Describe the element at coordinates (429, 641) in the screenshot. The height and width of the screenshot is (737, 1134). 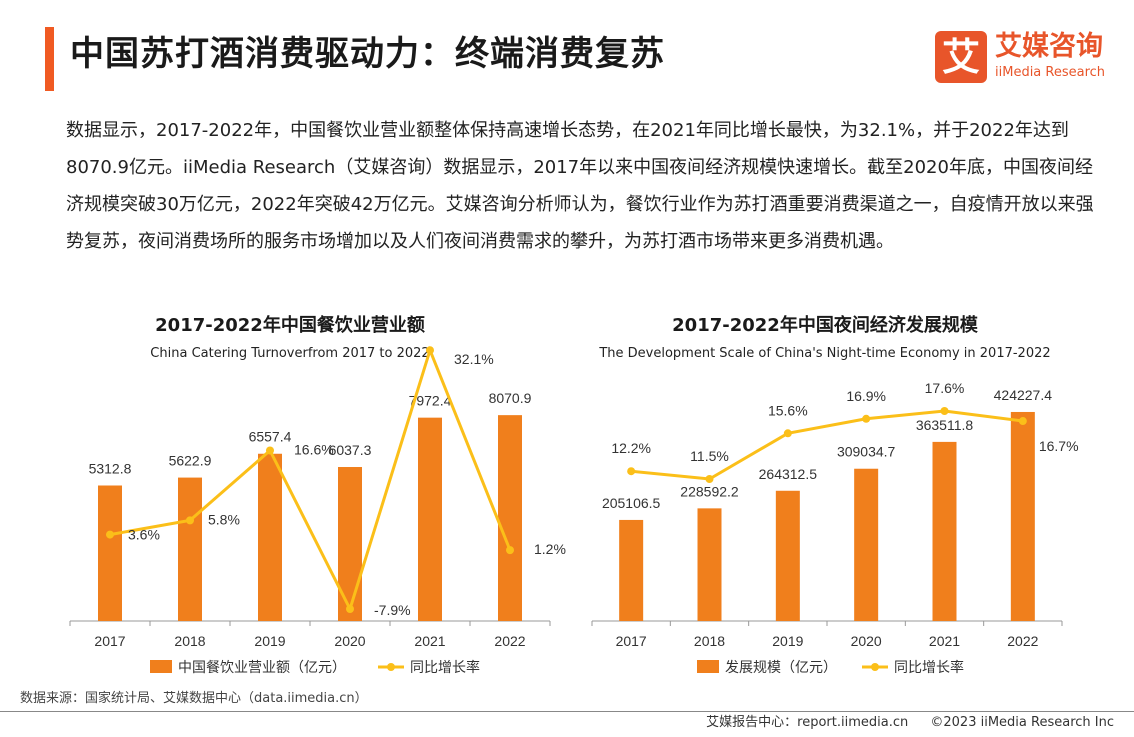
I see `chart1-x-tick-label: 2021` at that location.